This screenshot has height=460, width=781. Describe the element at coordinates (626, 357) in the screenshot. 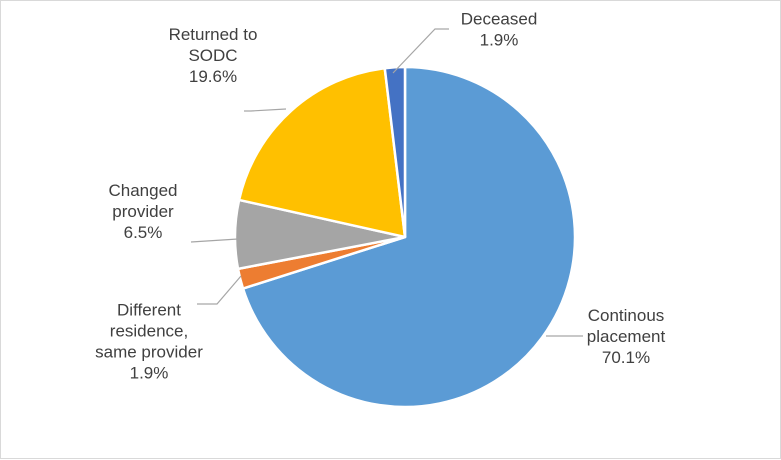

I see `slice-value-label: 70.1%` at that location.